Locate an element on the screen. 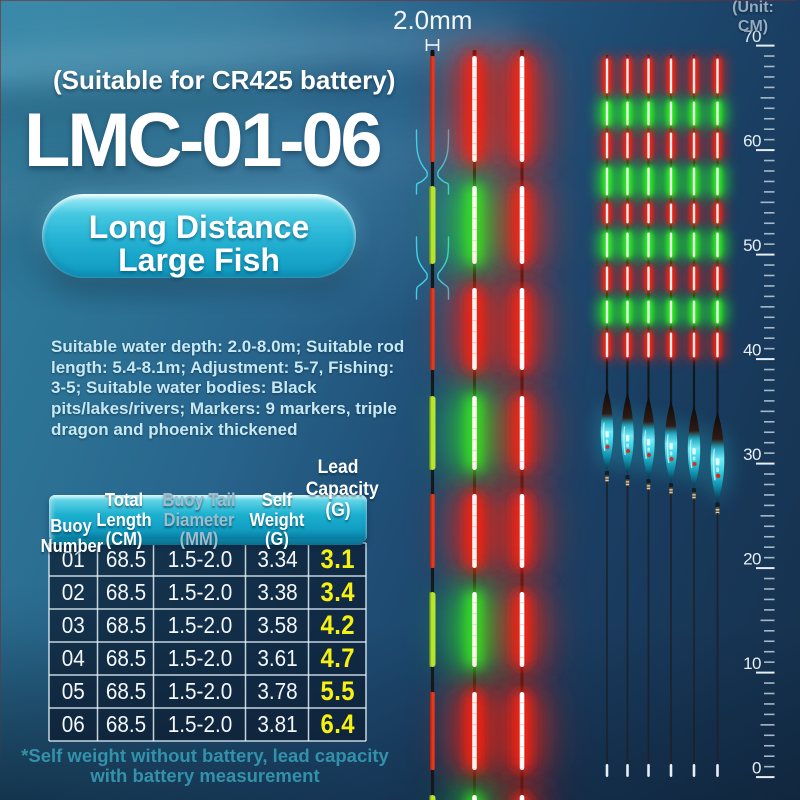  svg-text: 50 is located at coordinates (752, 245).